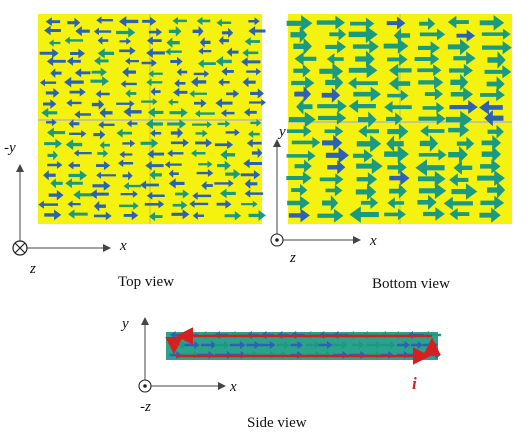  What do you see at coordinates (145, 407) in the screenshot?
I see `side-axis-z-label: -z` at bounding box center [145, 407].